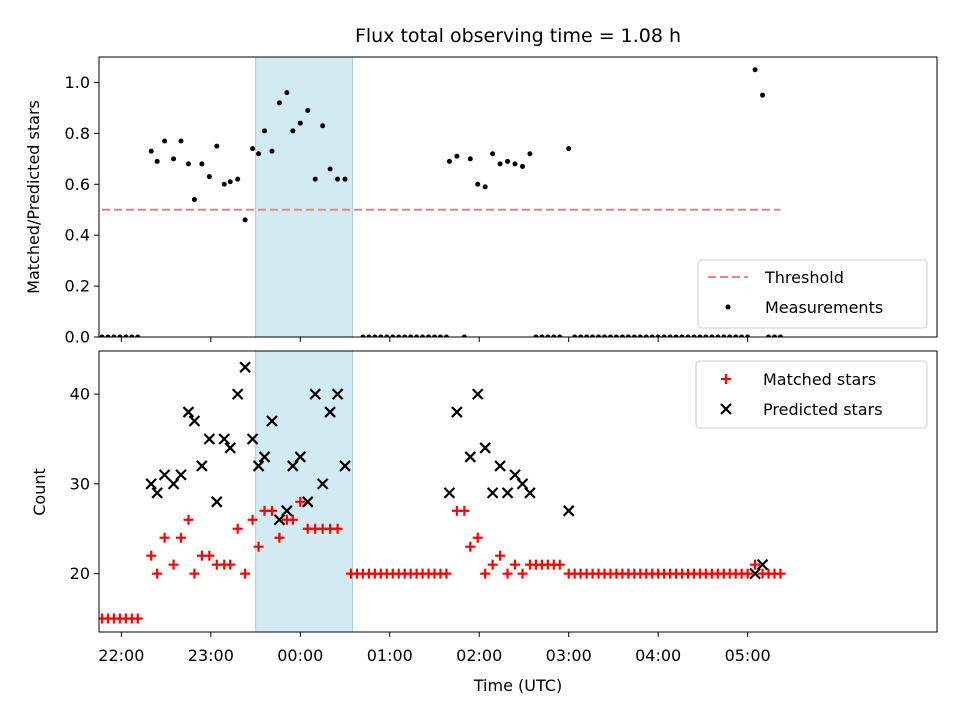 The width and height of the screenshot is (960, 725). What do you see at coordinates (80, 483) in the screenshot?
I see `y-tick-label: 30` at bounding box center [80, 483].